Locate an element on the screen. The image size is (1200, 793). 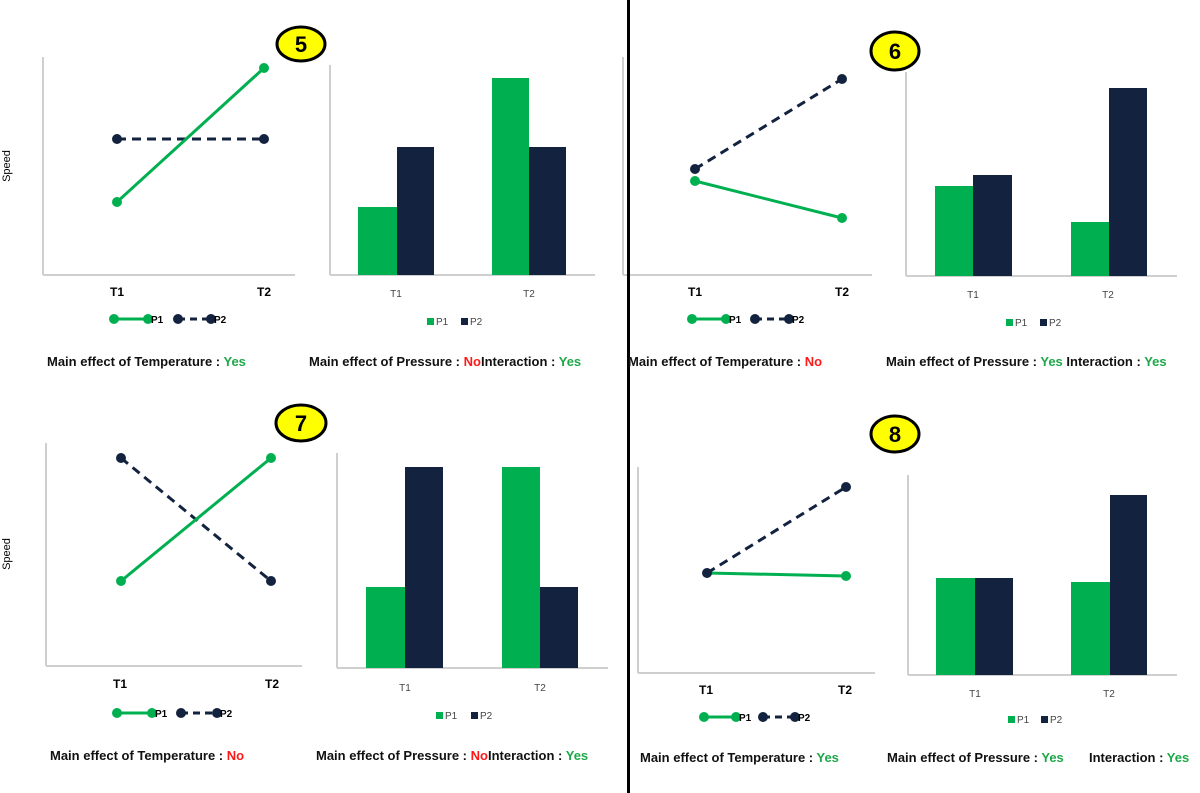
panel-6-badge: 6 is located at coordinates (895, 51).